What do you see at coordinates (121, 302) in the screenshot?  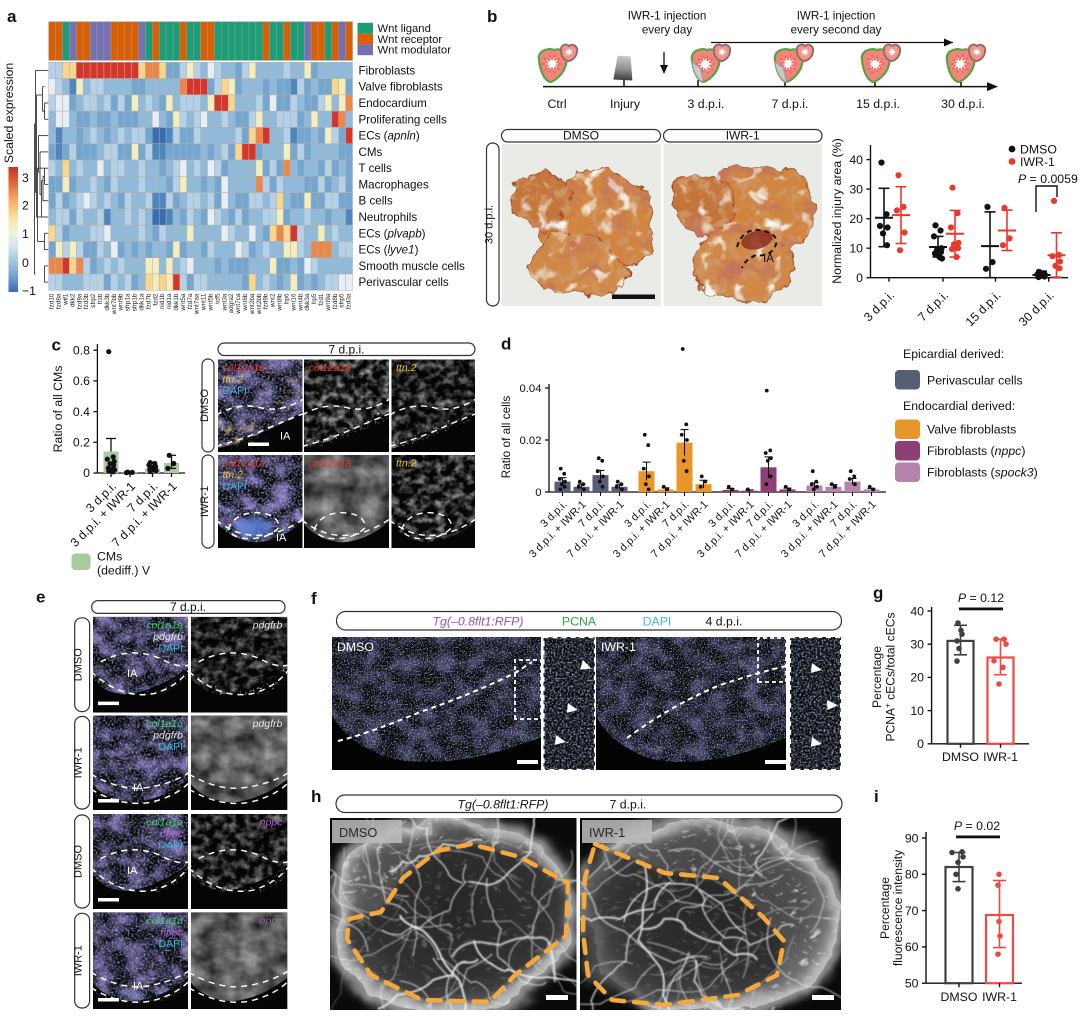 I see `svg-text: wnt9b` at bounding box center [121, 302].